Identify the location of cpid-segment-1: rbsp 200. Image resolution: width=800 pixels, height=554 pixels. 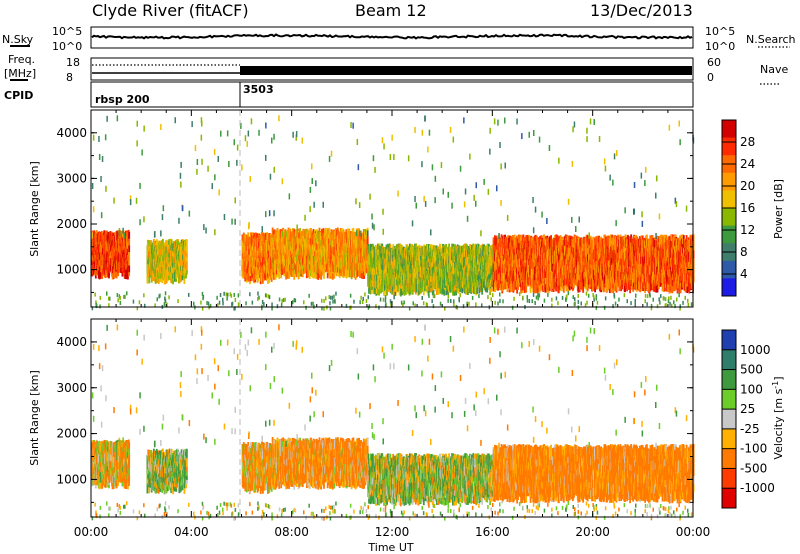
(122, 99).